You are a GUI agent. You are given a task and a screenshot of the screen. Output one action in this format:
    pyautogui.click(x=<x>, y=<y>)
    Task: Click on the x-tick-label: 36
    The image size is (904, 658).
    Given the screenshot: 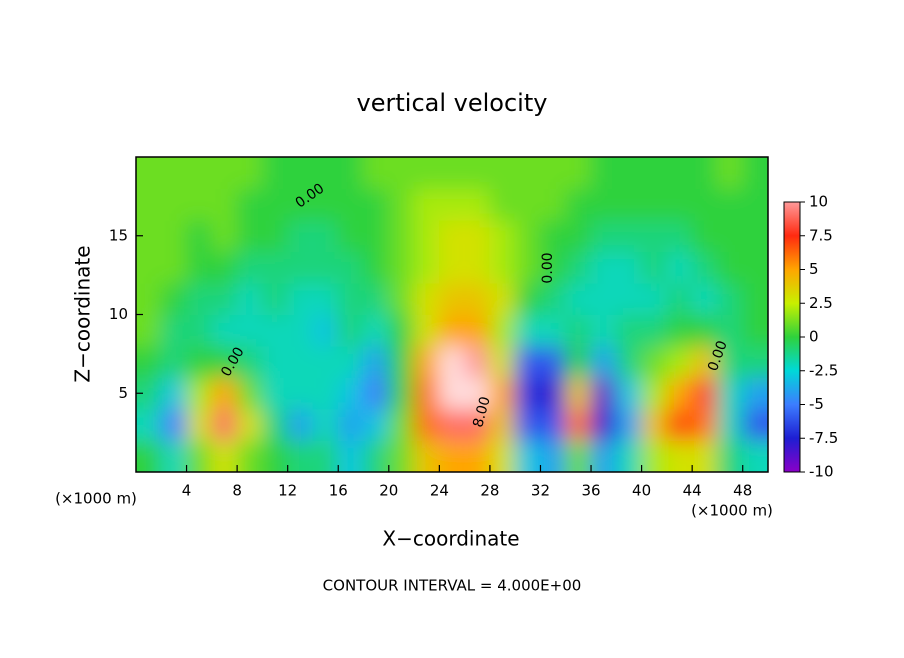 What is the action you would take?
    pyautogui.click(x=590, y=491)
    